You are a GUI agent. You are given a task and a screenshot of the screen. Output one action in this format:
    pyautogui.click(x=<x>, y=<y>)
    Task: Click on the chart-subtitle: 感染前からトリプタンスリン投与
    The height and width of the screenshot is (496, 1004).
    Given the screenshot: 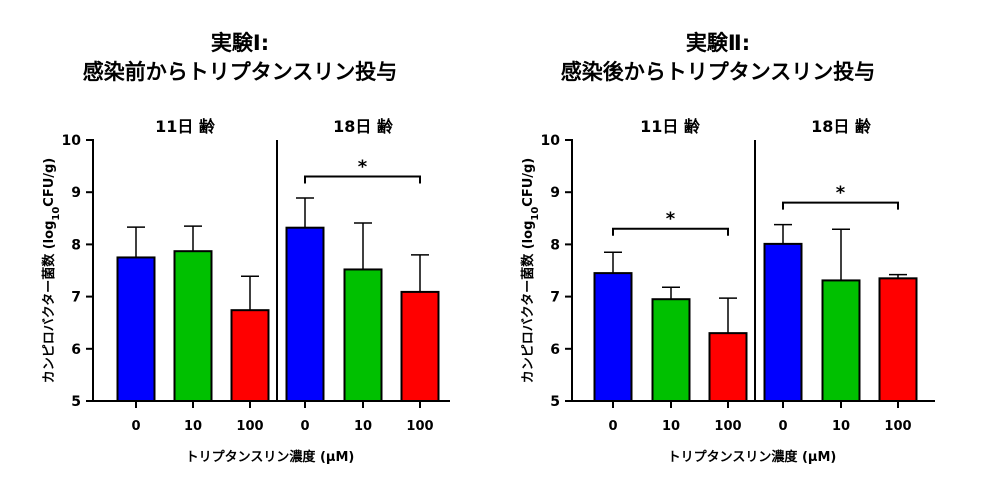 What is the action you would take?
    pyautogui.click(x=240, y=72)
    